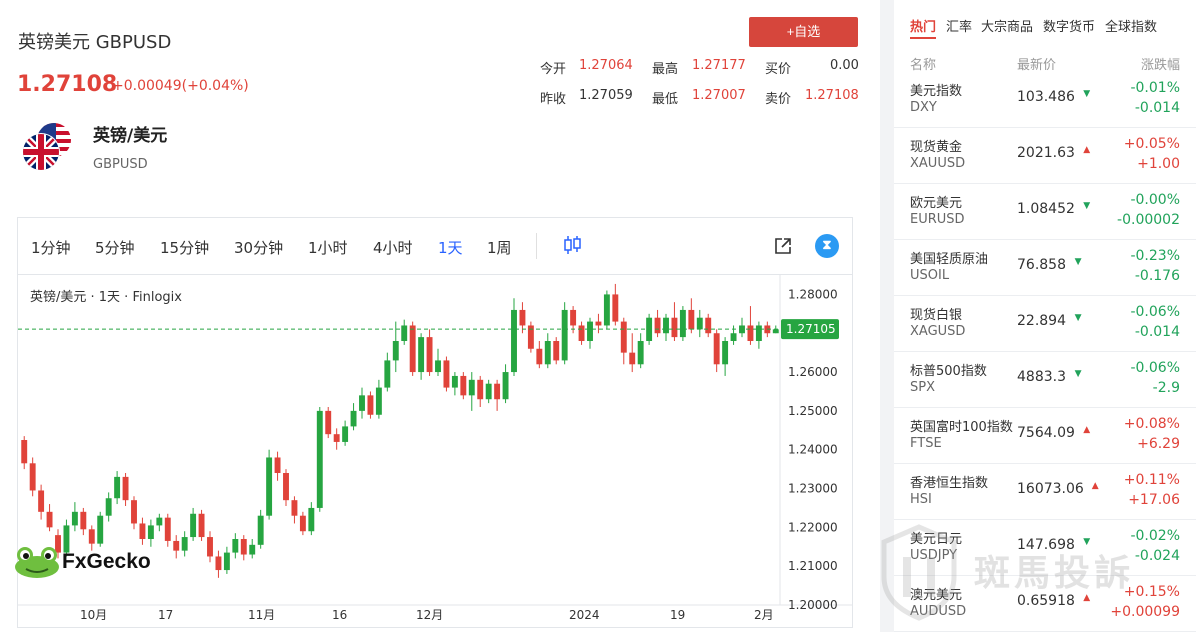 The width and height of the screenshot is (1196, 632). I want to click on tab-commodities: 大宗商品, so click(1007, 27).